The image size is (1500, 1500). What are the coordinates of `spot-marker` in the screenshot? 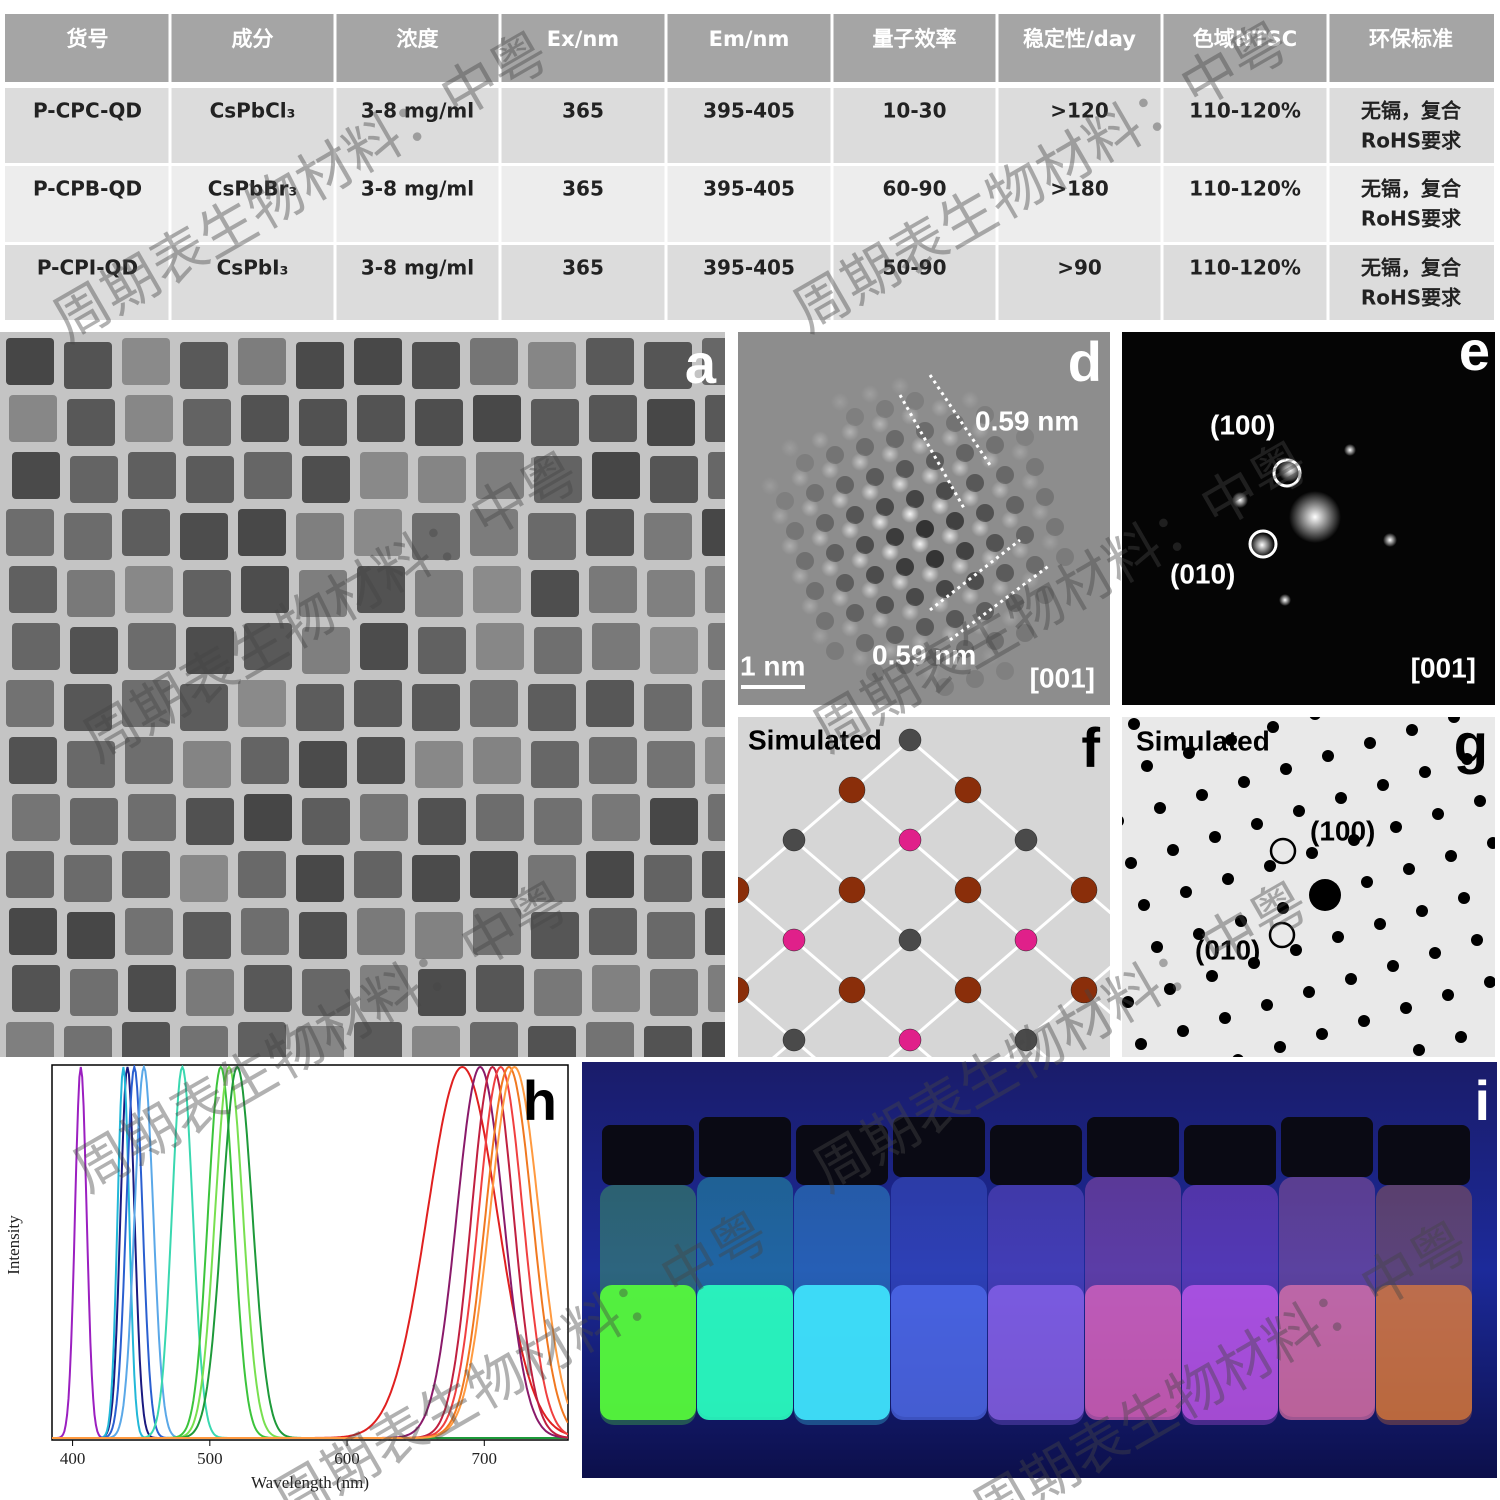 It's located at (1283, 851).